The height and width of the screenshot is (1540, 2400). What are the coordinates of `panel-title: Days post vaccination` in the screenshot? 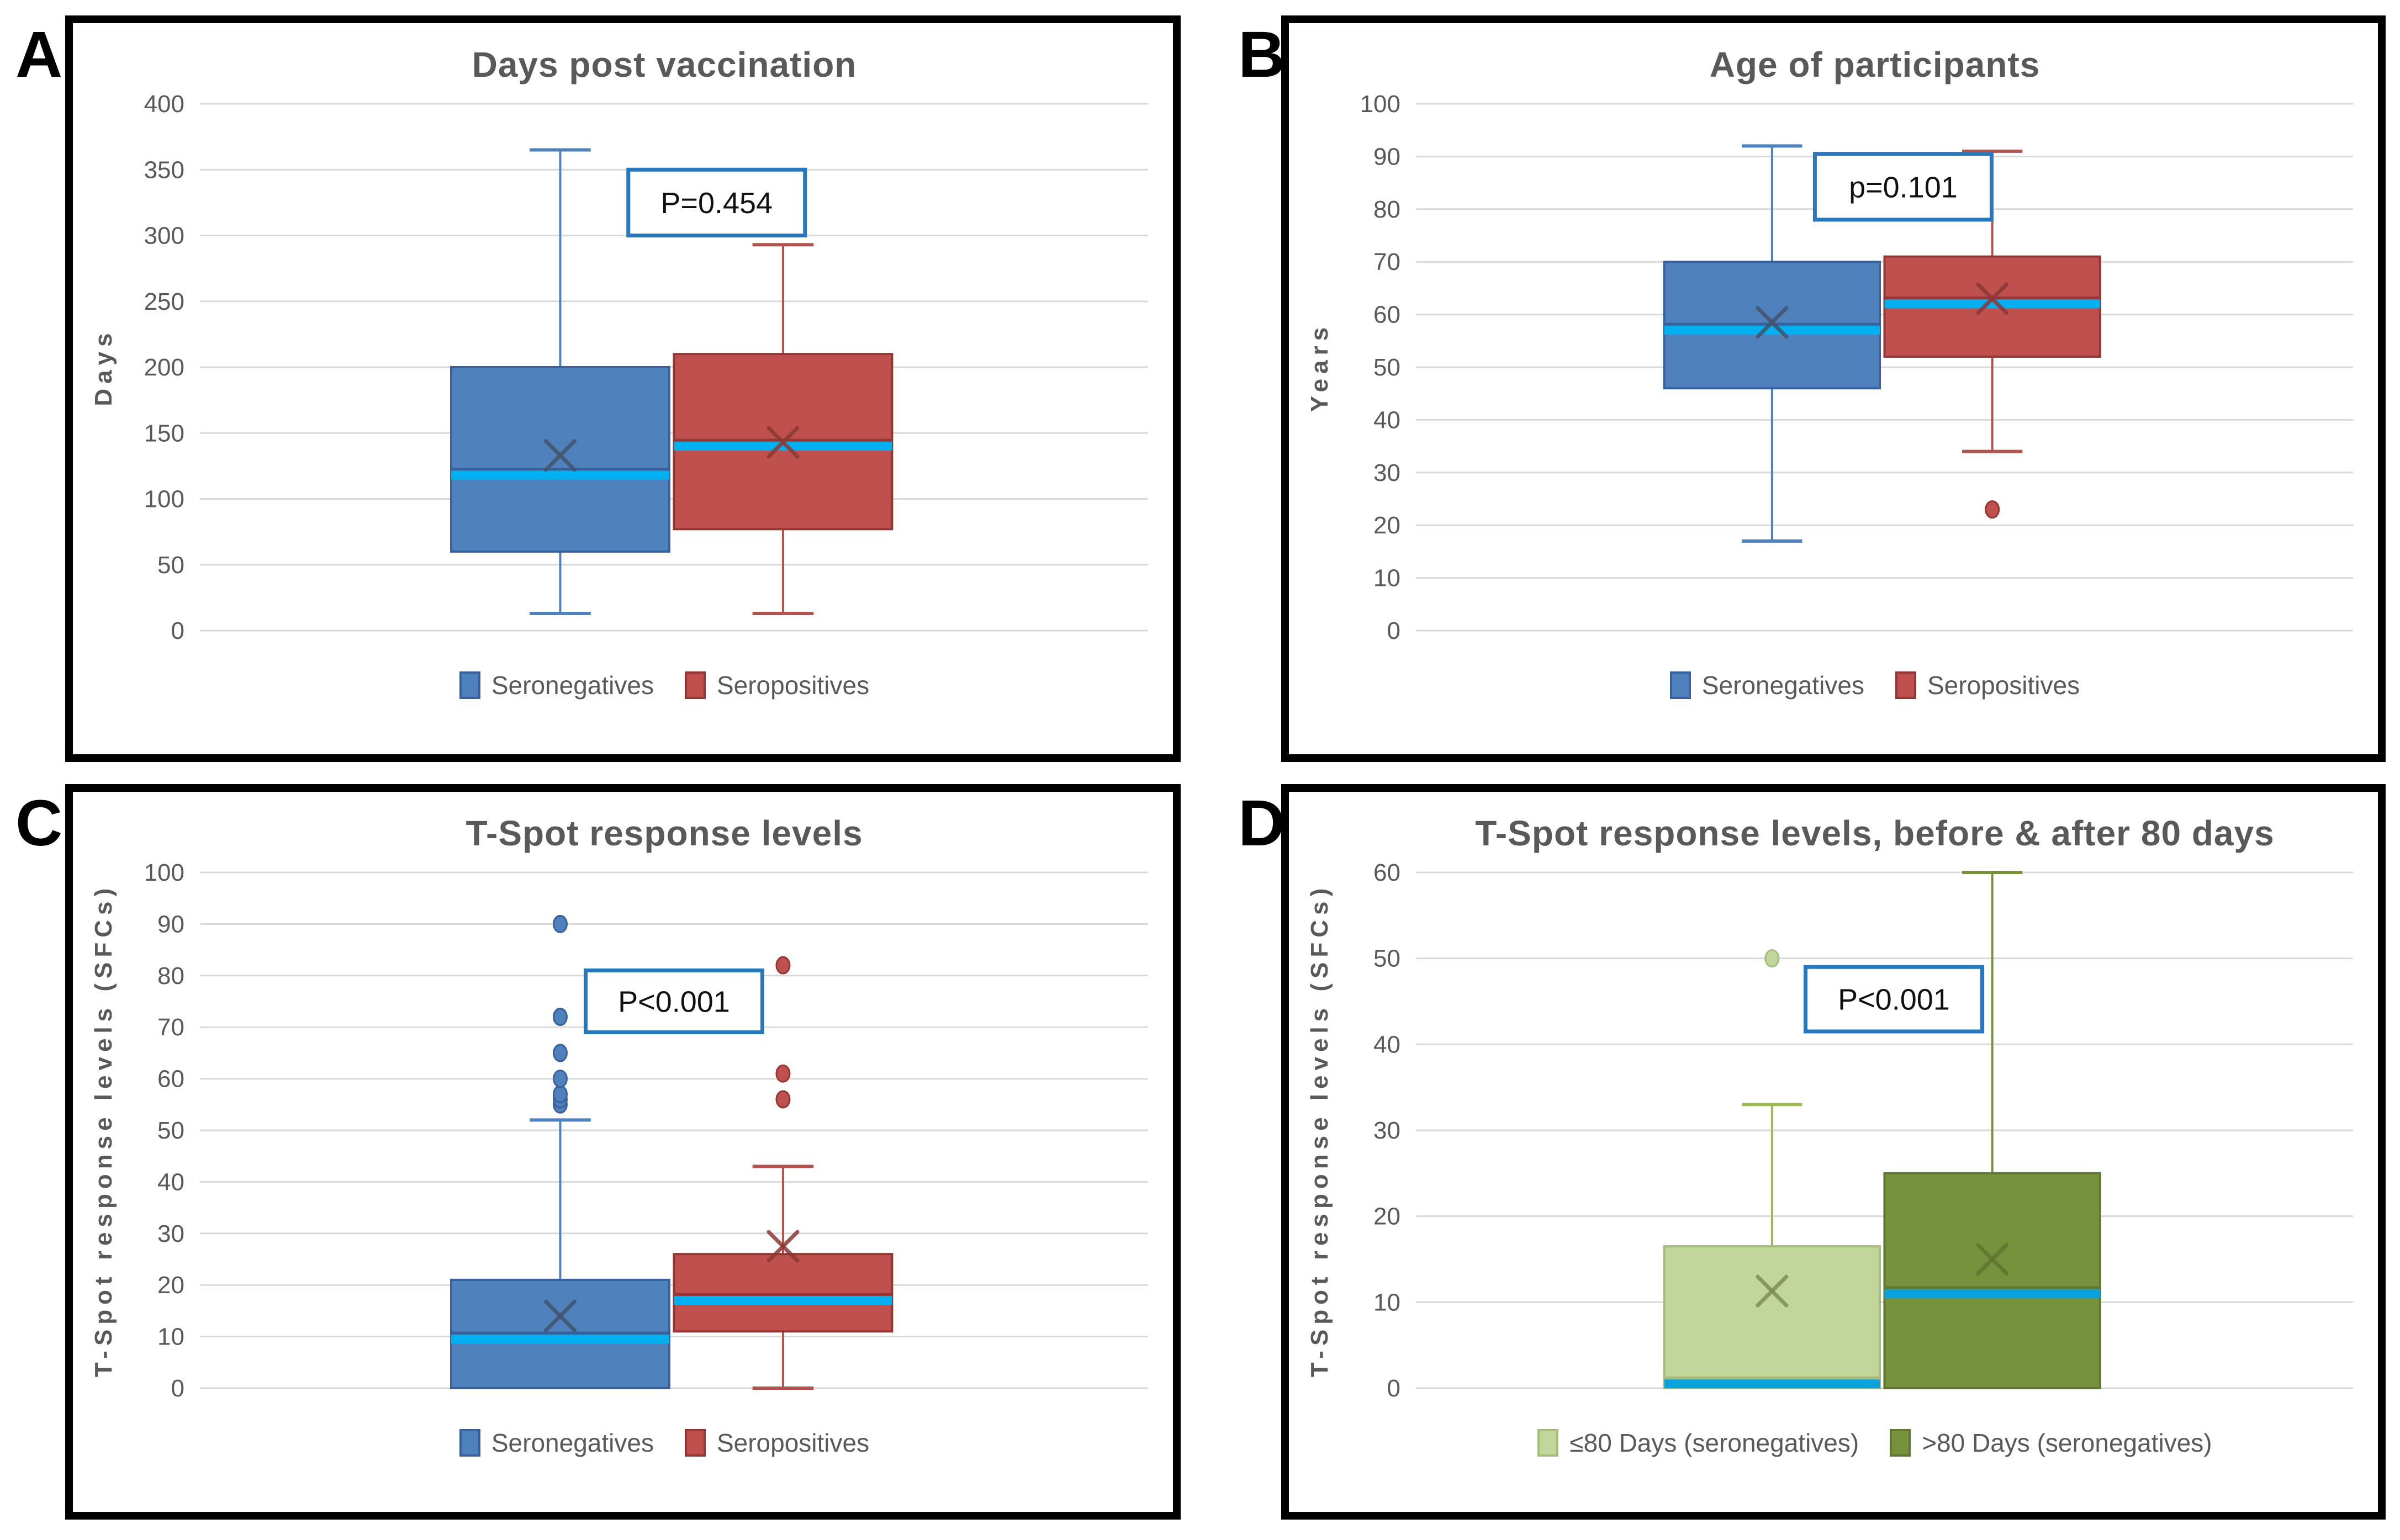 It's located at (664, 64).